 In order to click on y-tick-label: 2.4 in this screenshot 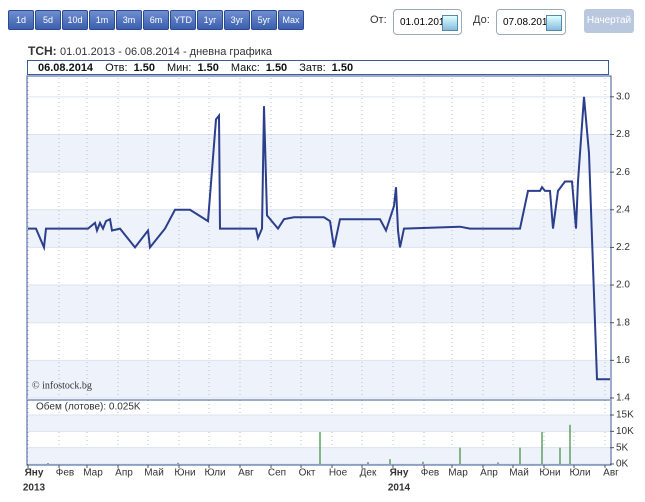, I will do `click(623, 209)`.